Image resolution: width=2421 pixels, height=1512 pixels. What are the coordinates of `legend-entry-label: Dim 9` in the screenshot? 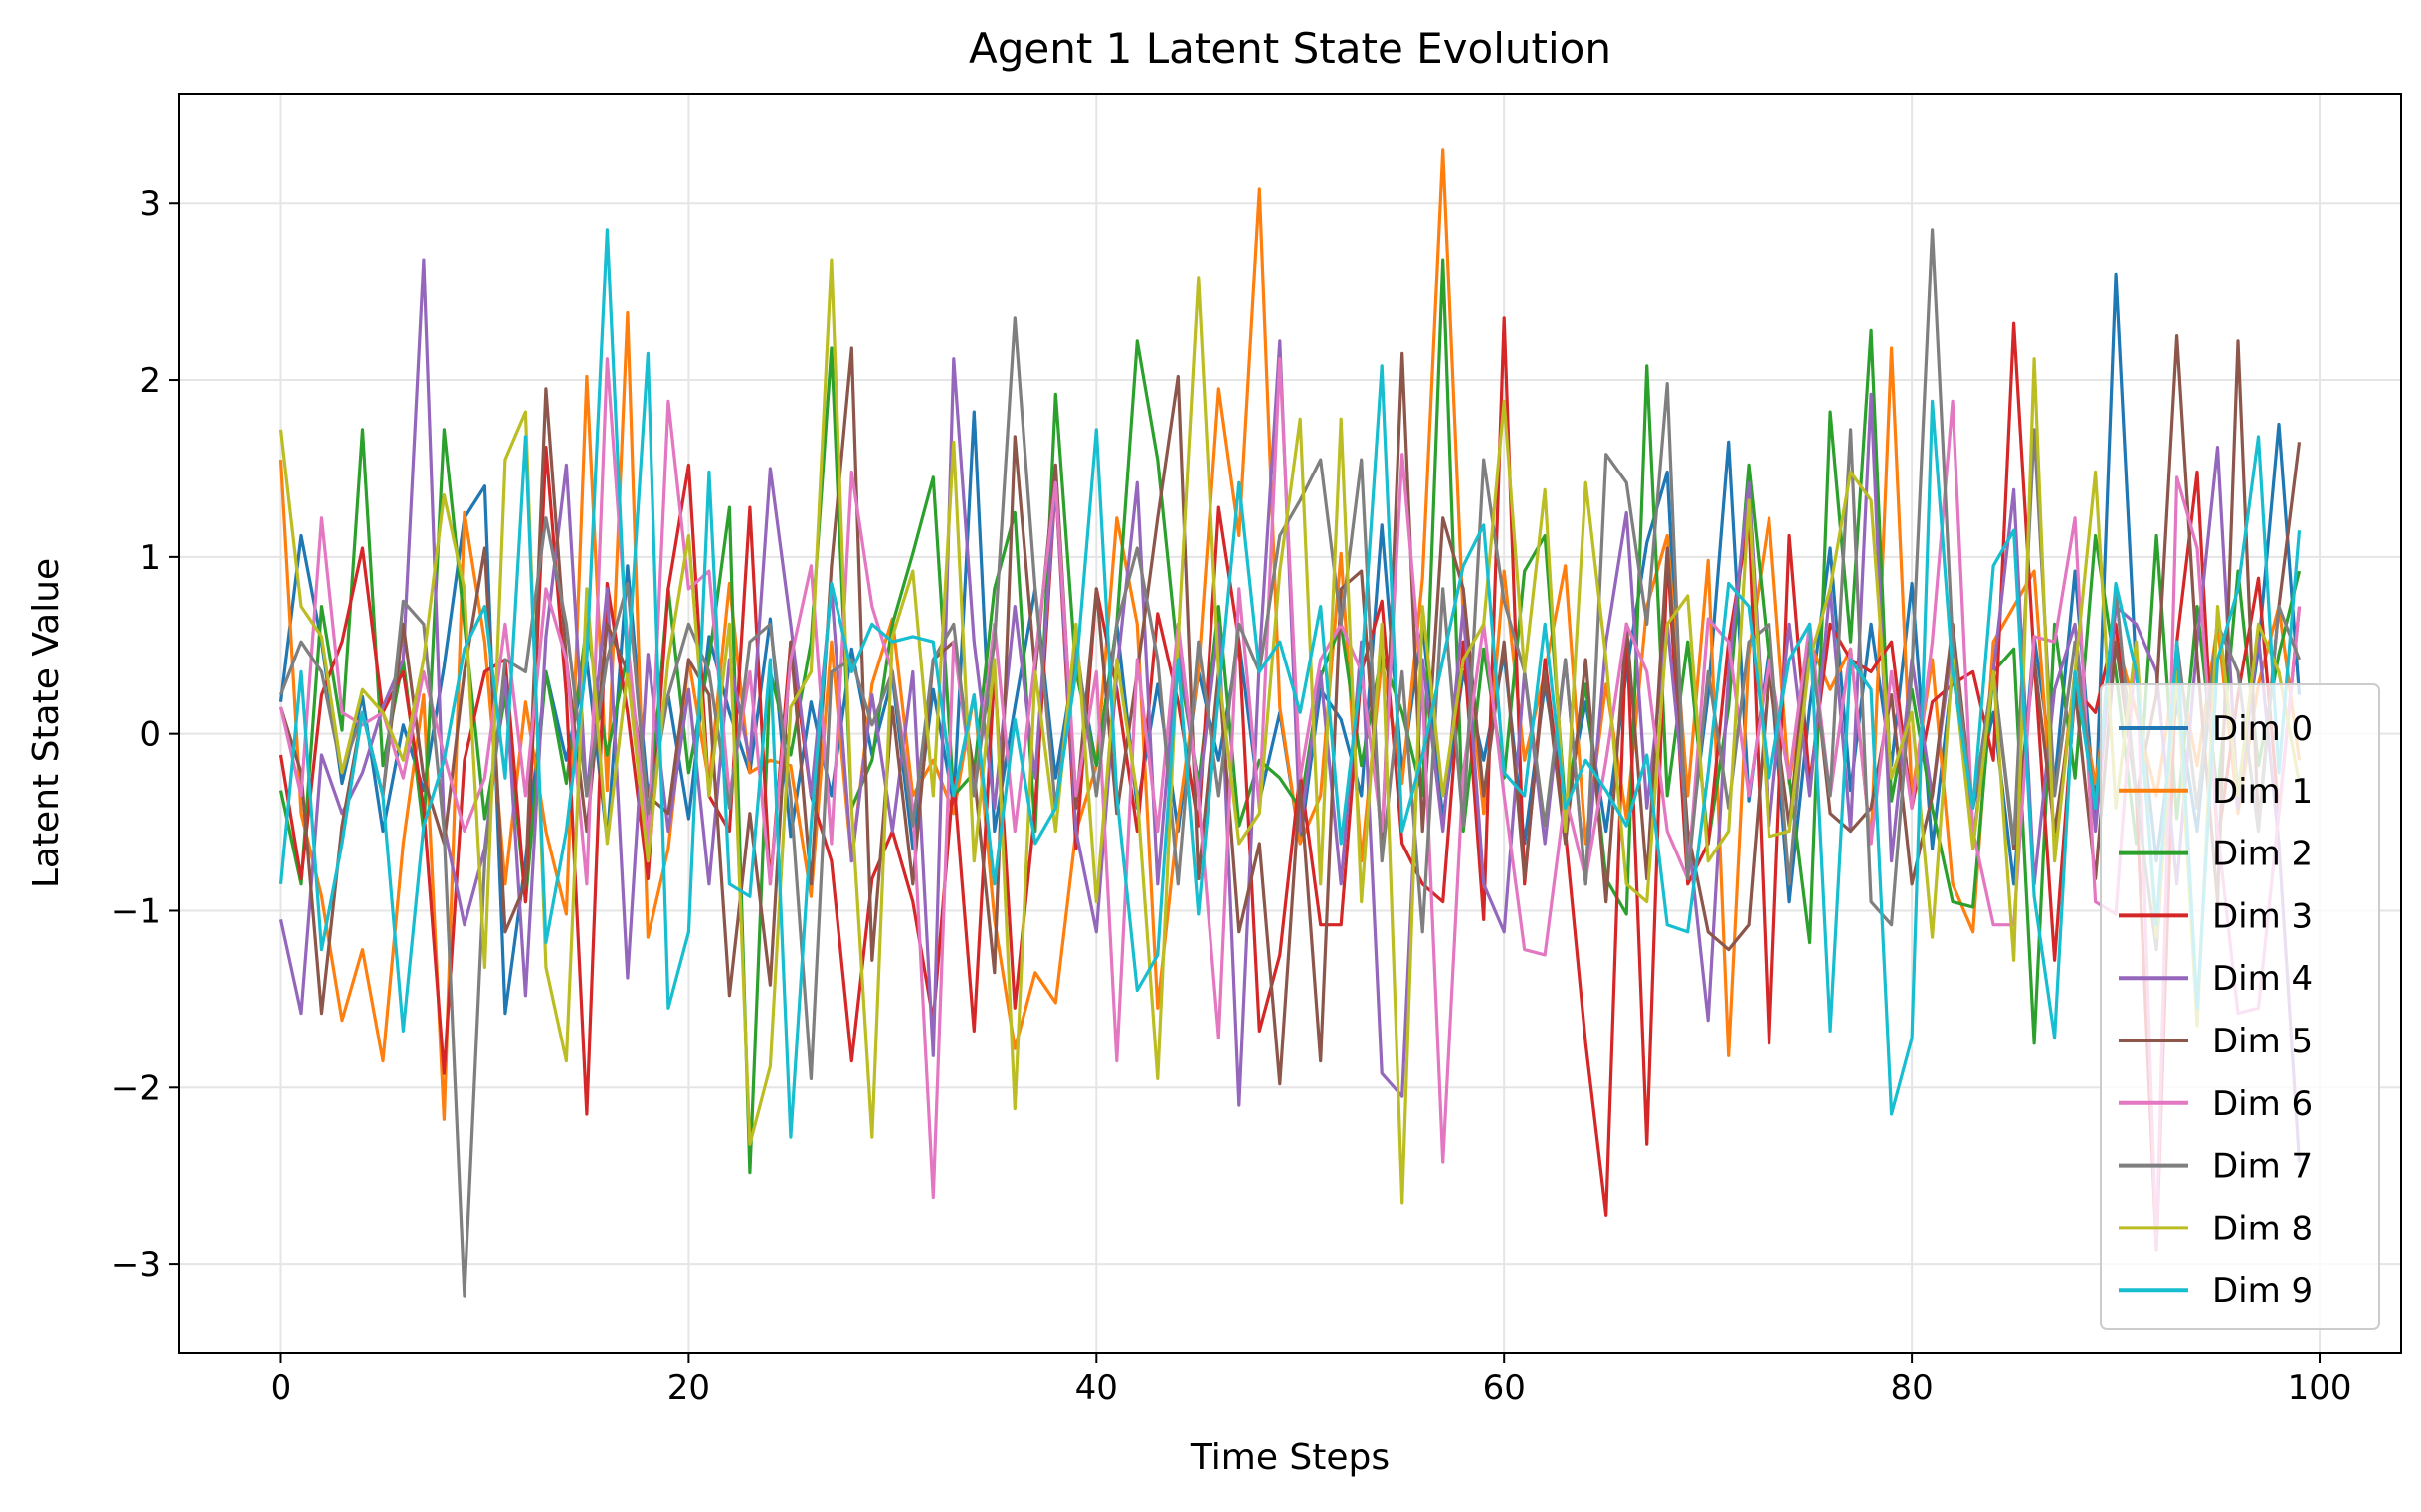 It's located at (2263, 1291).